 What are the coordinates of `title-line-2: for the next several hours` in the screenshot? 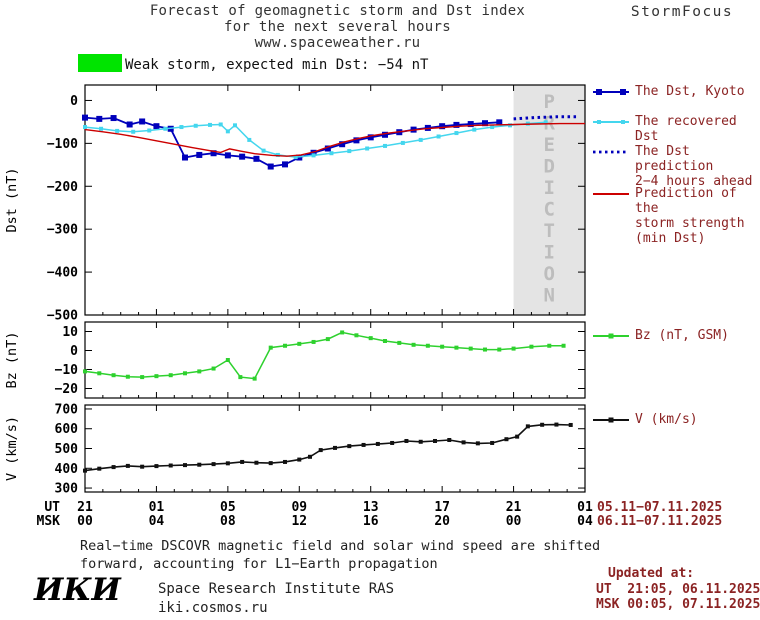 It's located at (337, 27).